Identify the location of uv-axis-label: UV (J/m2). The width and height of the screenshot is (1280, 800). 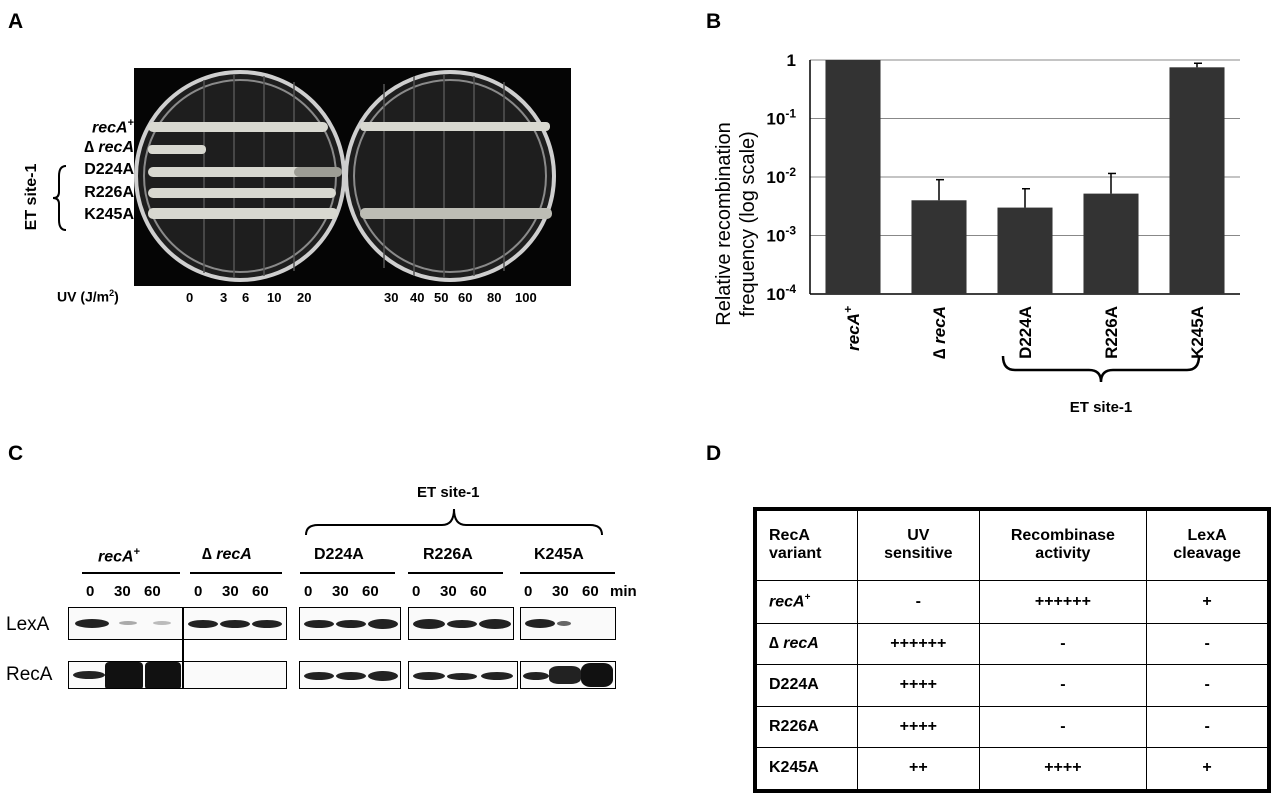
(88, 296).